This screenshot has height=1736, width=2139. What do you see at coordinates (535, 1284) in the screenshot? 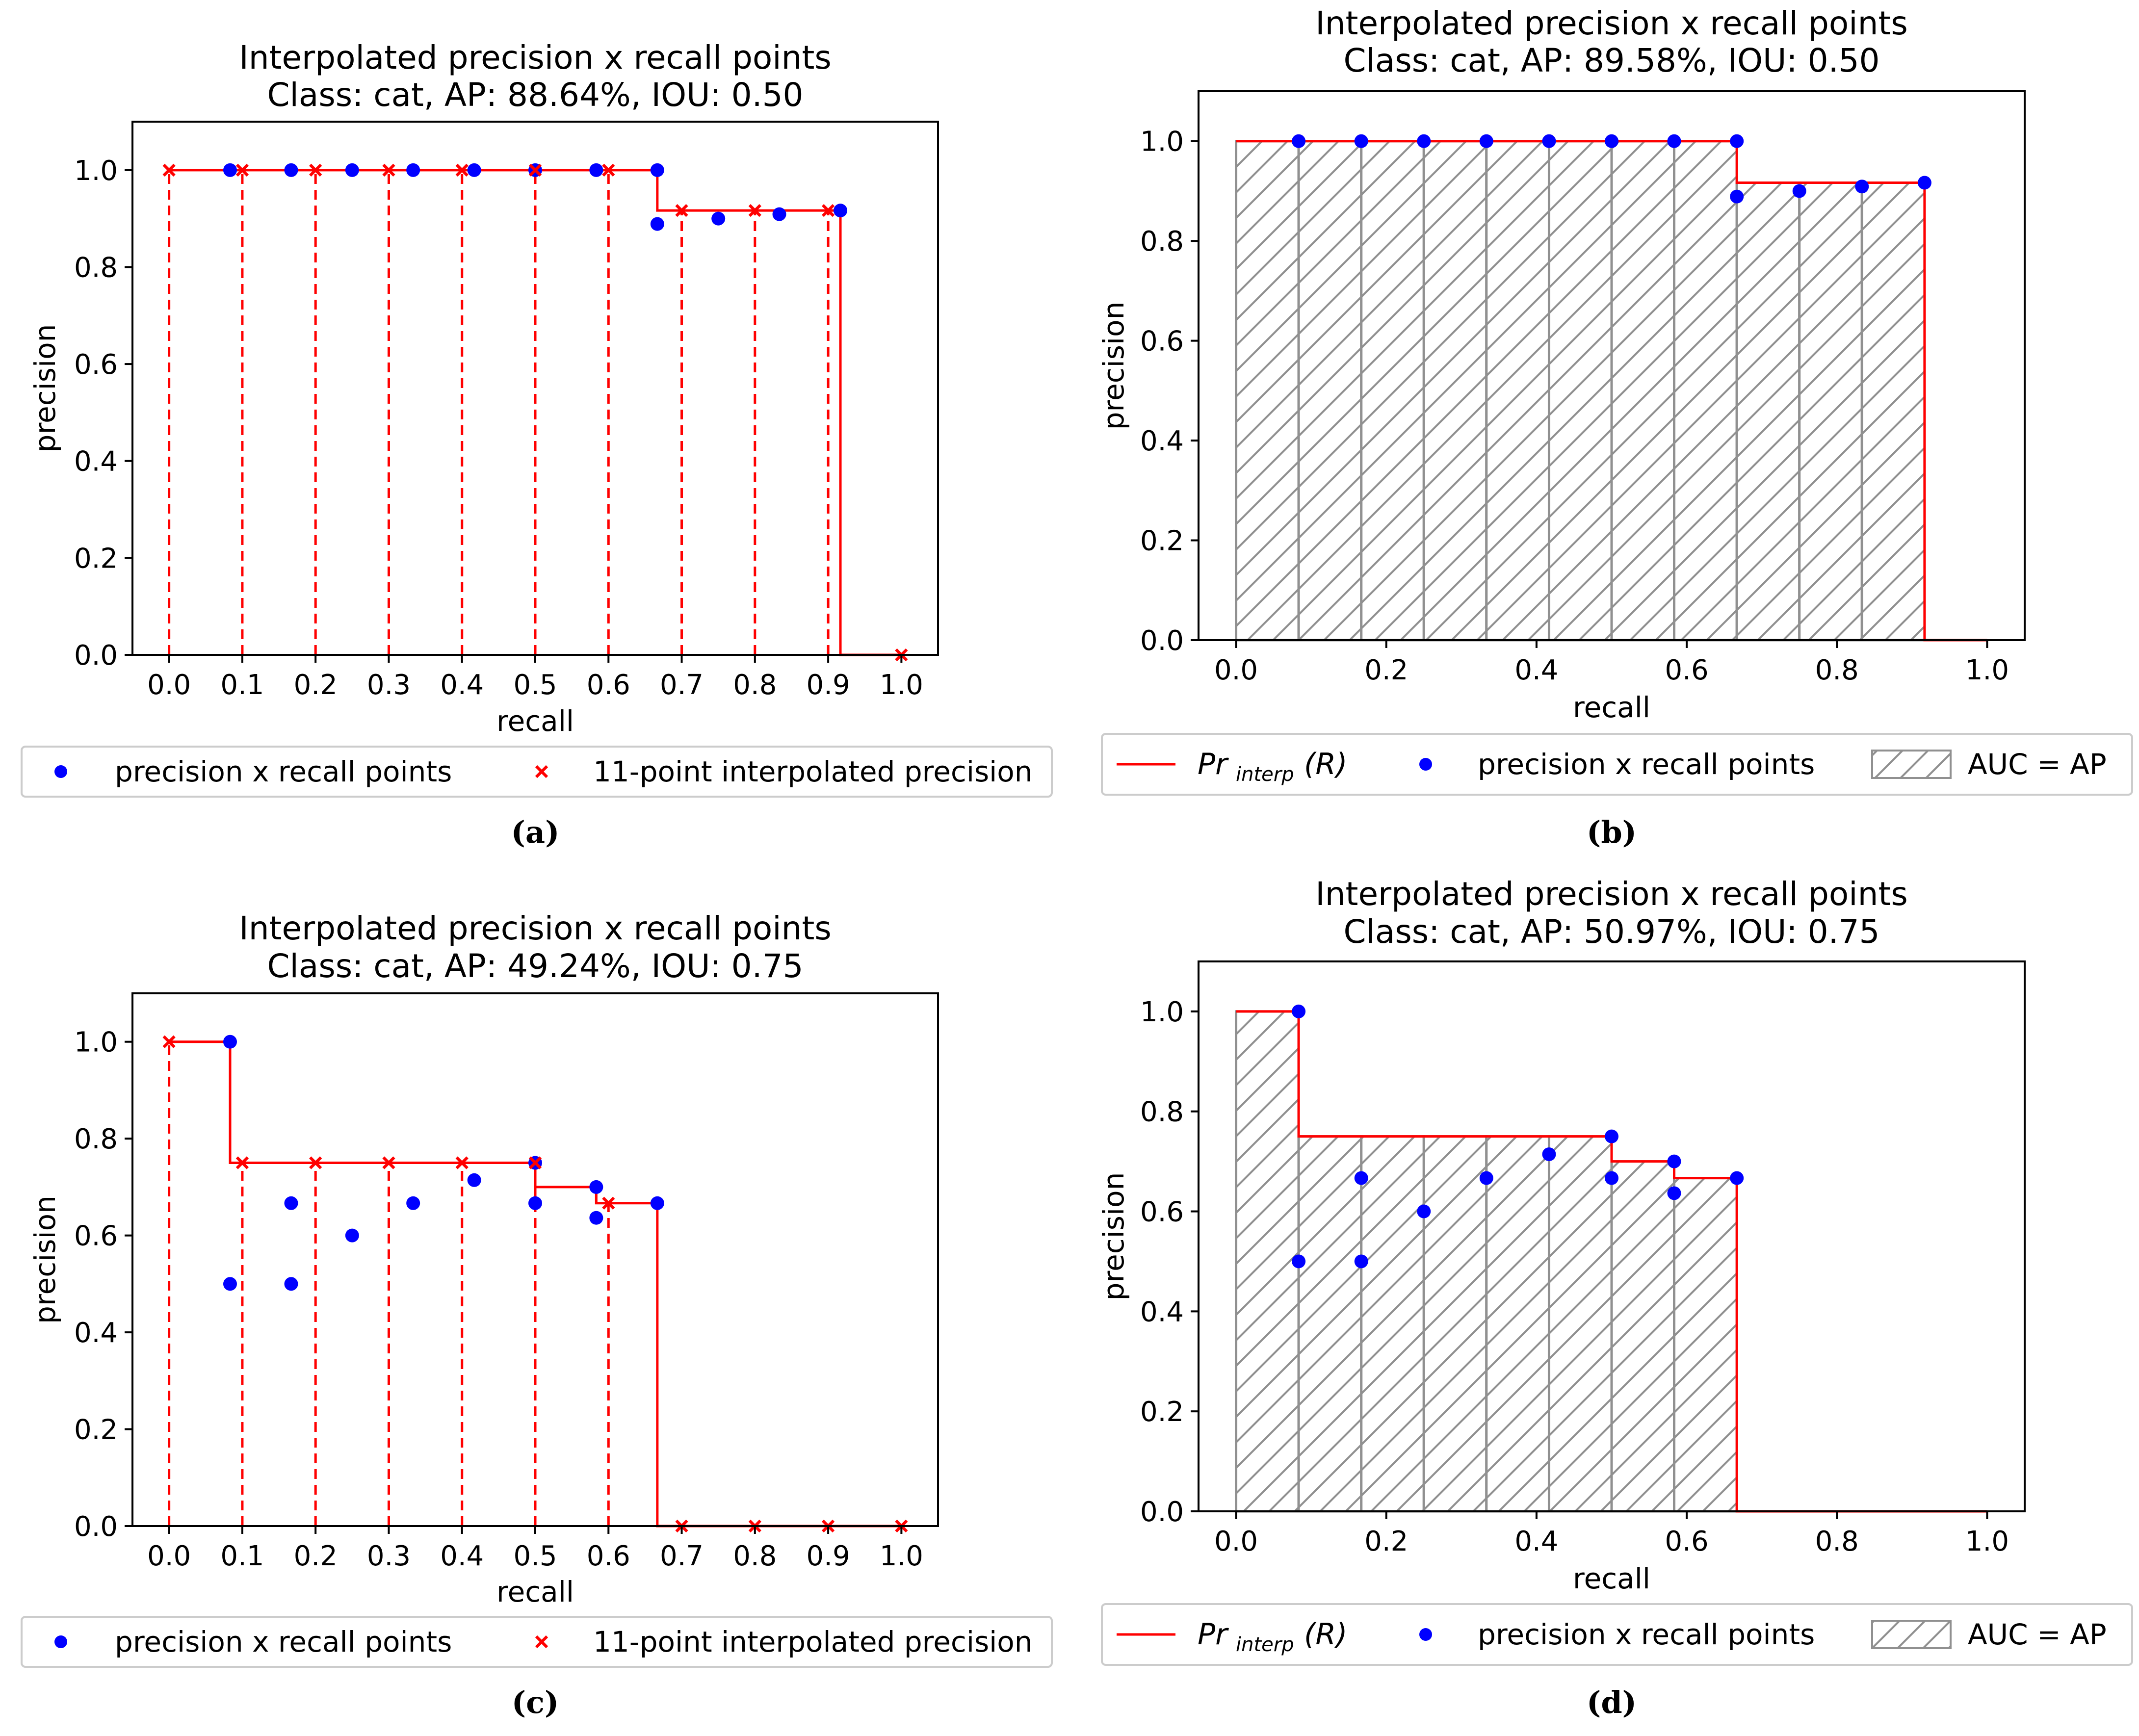
I see `interp-curve-line` at bounding box center [535, 1284].